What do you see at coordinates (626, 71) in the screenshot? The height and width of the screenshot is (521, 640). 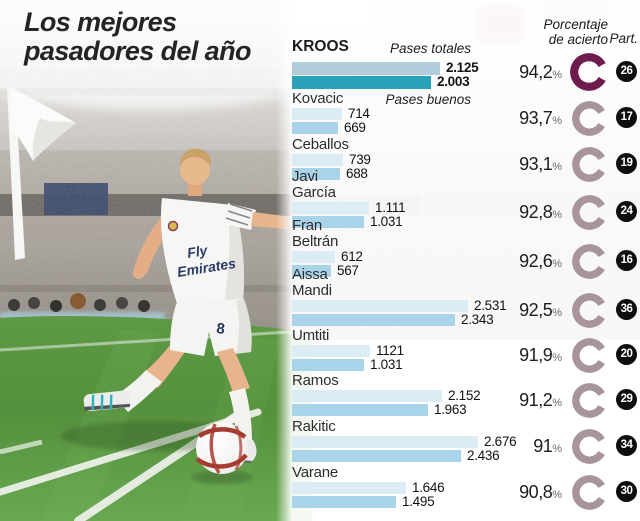 I see `matches-badge: 26` at bounding box center [626, 71].